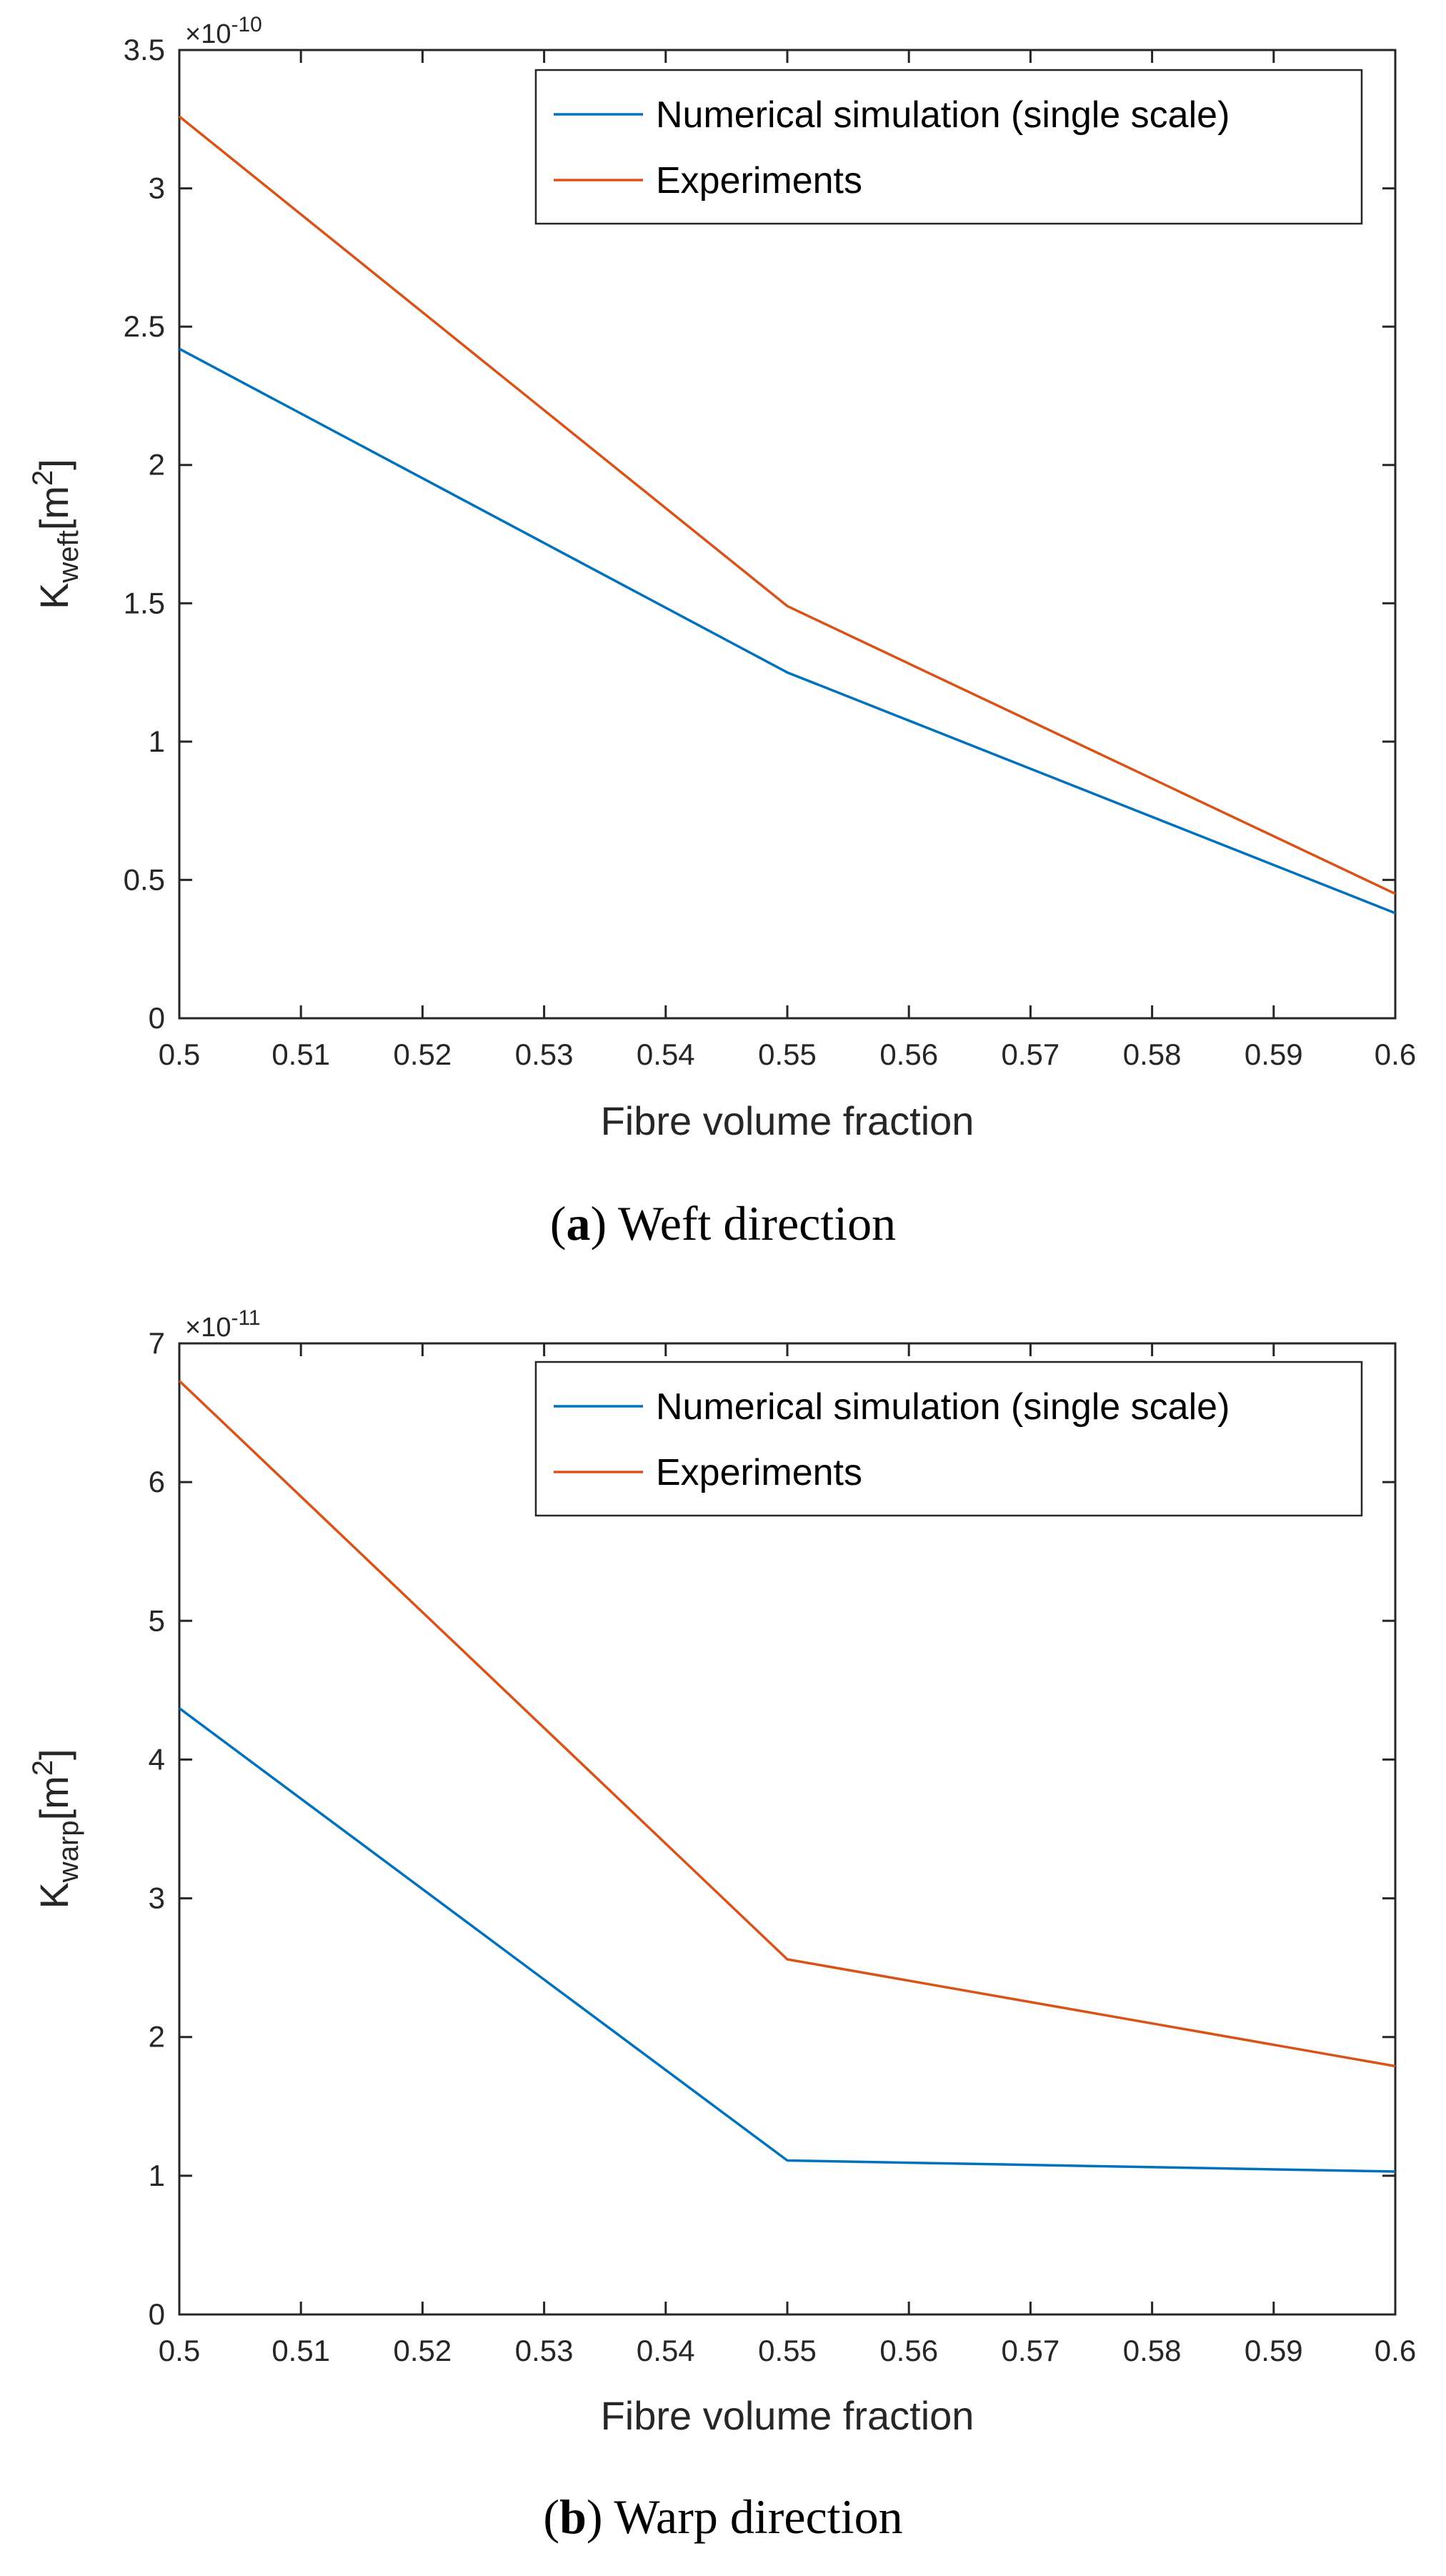  What do you see at coordinates (551, 2517) in the screenshot?
I see `chart-b-caption-open: (` at bounding box center [551, 2517].